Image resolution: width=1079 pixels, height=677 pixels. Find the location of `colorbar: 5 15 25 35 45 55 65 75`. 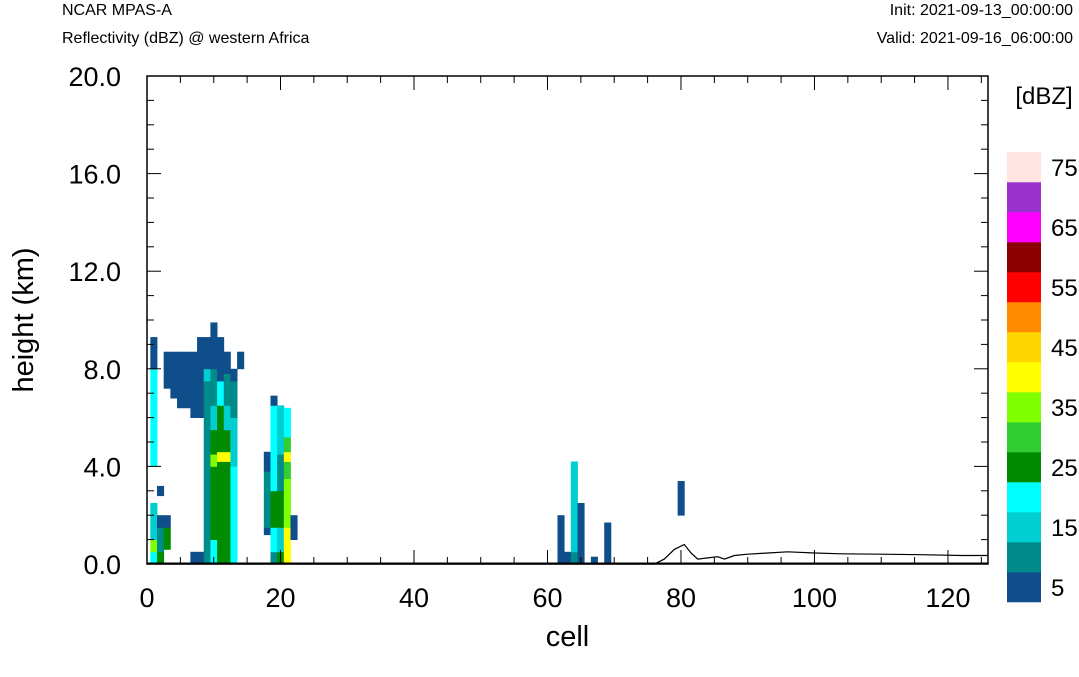

colorbar: 5 15 25 35 45 55 65 75 is located at coordinates (1042, 377).